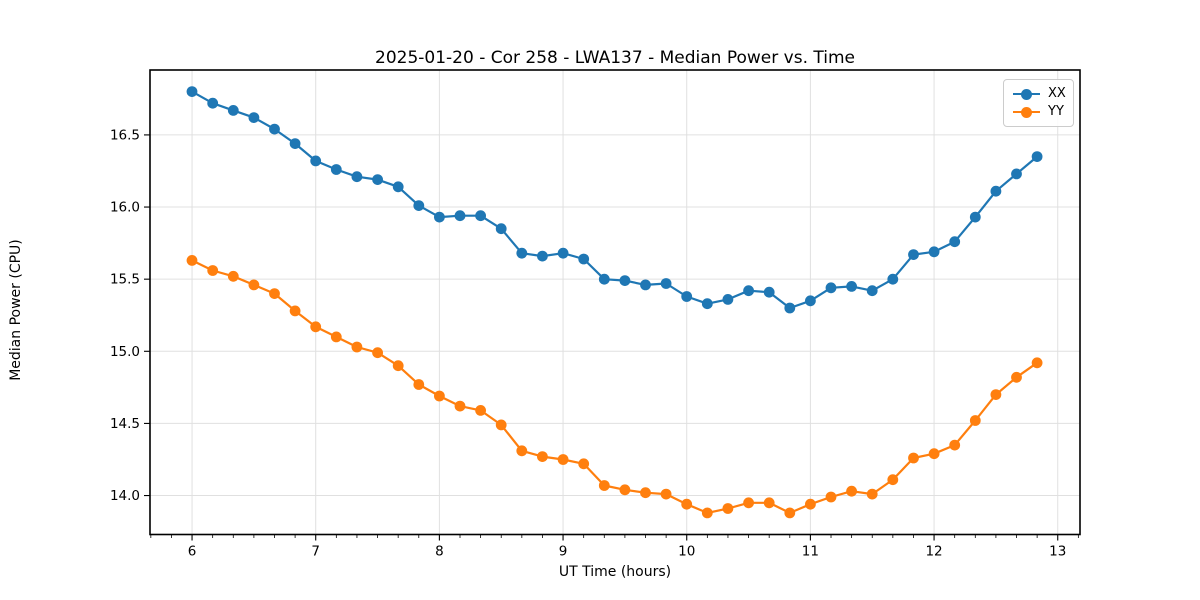 The height and width of the screenshot is (600, 1200). Describe the element at coordinates (563, 552) in the screenshot. I see `x-tick-label: 9` at that location.